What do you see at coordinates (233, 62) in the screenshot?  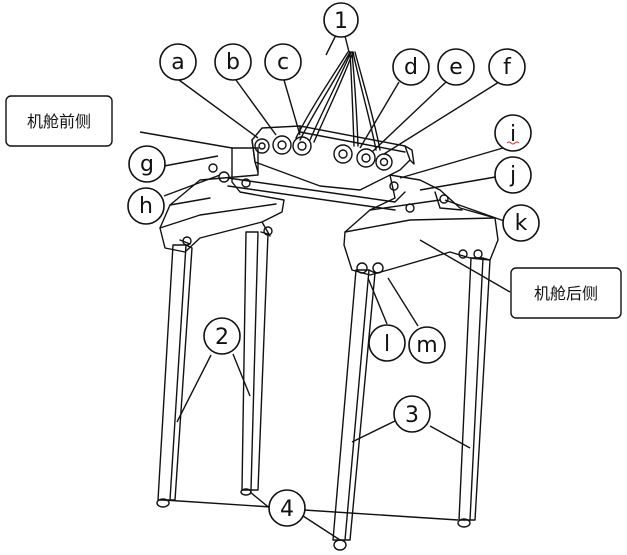 I see `label-b: b` at bounding box center [233, 62].